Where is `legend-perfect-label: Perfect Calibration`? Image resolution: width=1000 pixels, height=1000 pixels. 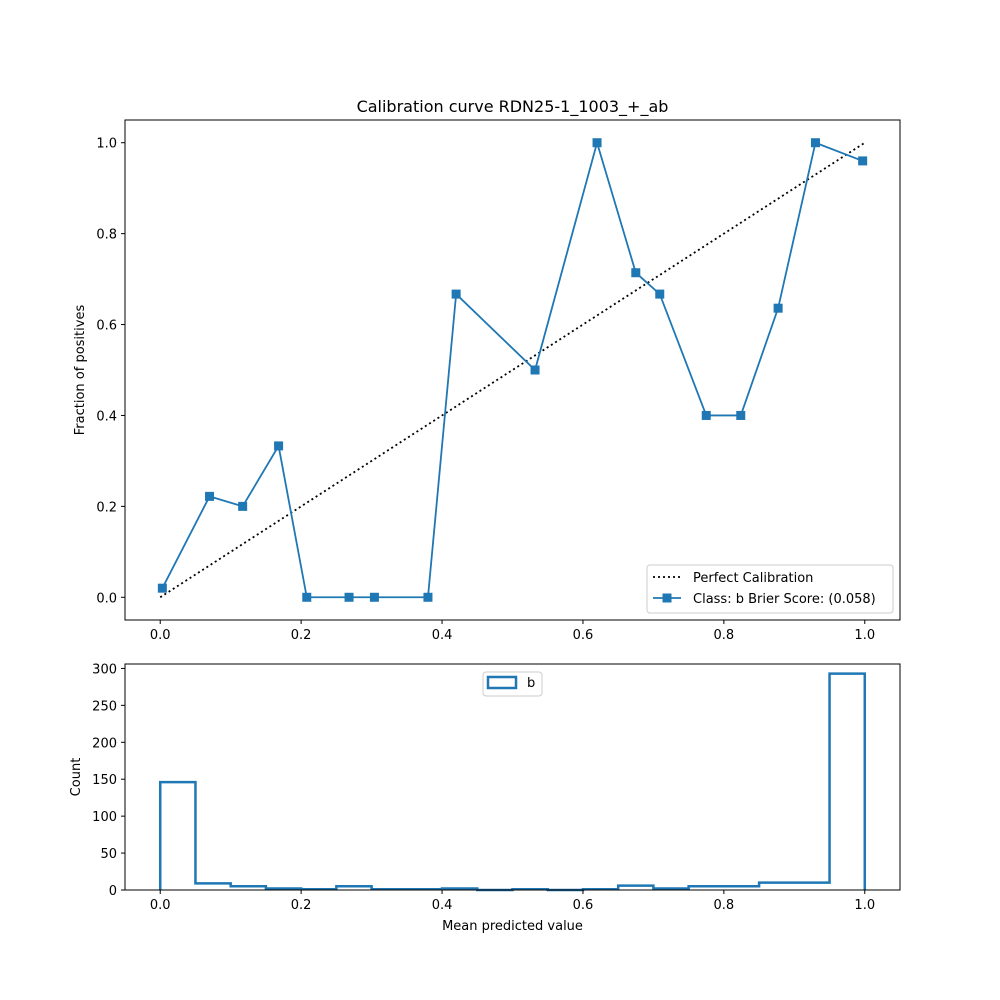 legend-perfect-label: Perfect Calibration is located at coordinates (753, 578).